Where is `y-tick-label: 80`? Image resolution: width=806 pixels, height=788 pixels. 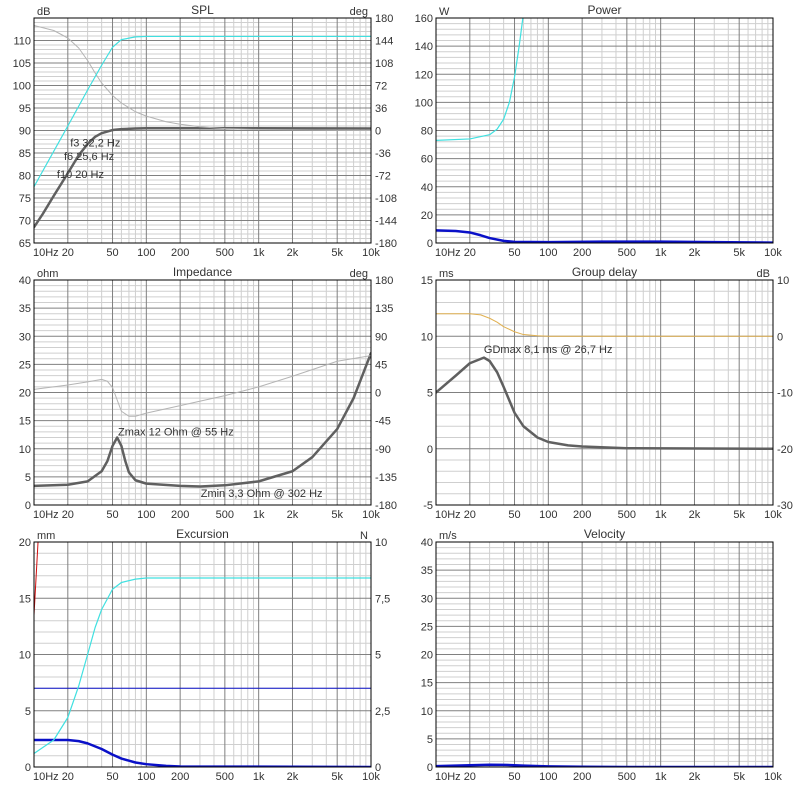 y-tick-label: 80 is located at coordinates (25, 177).